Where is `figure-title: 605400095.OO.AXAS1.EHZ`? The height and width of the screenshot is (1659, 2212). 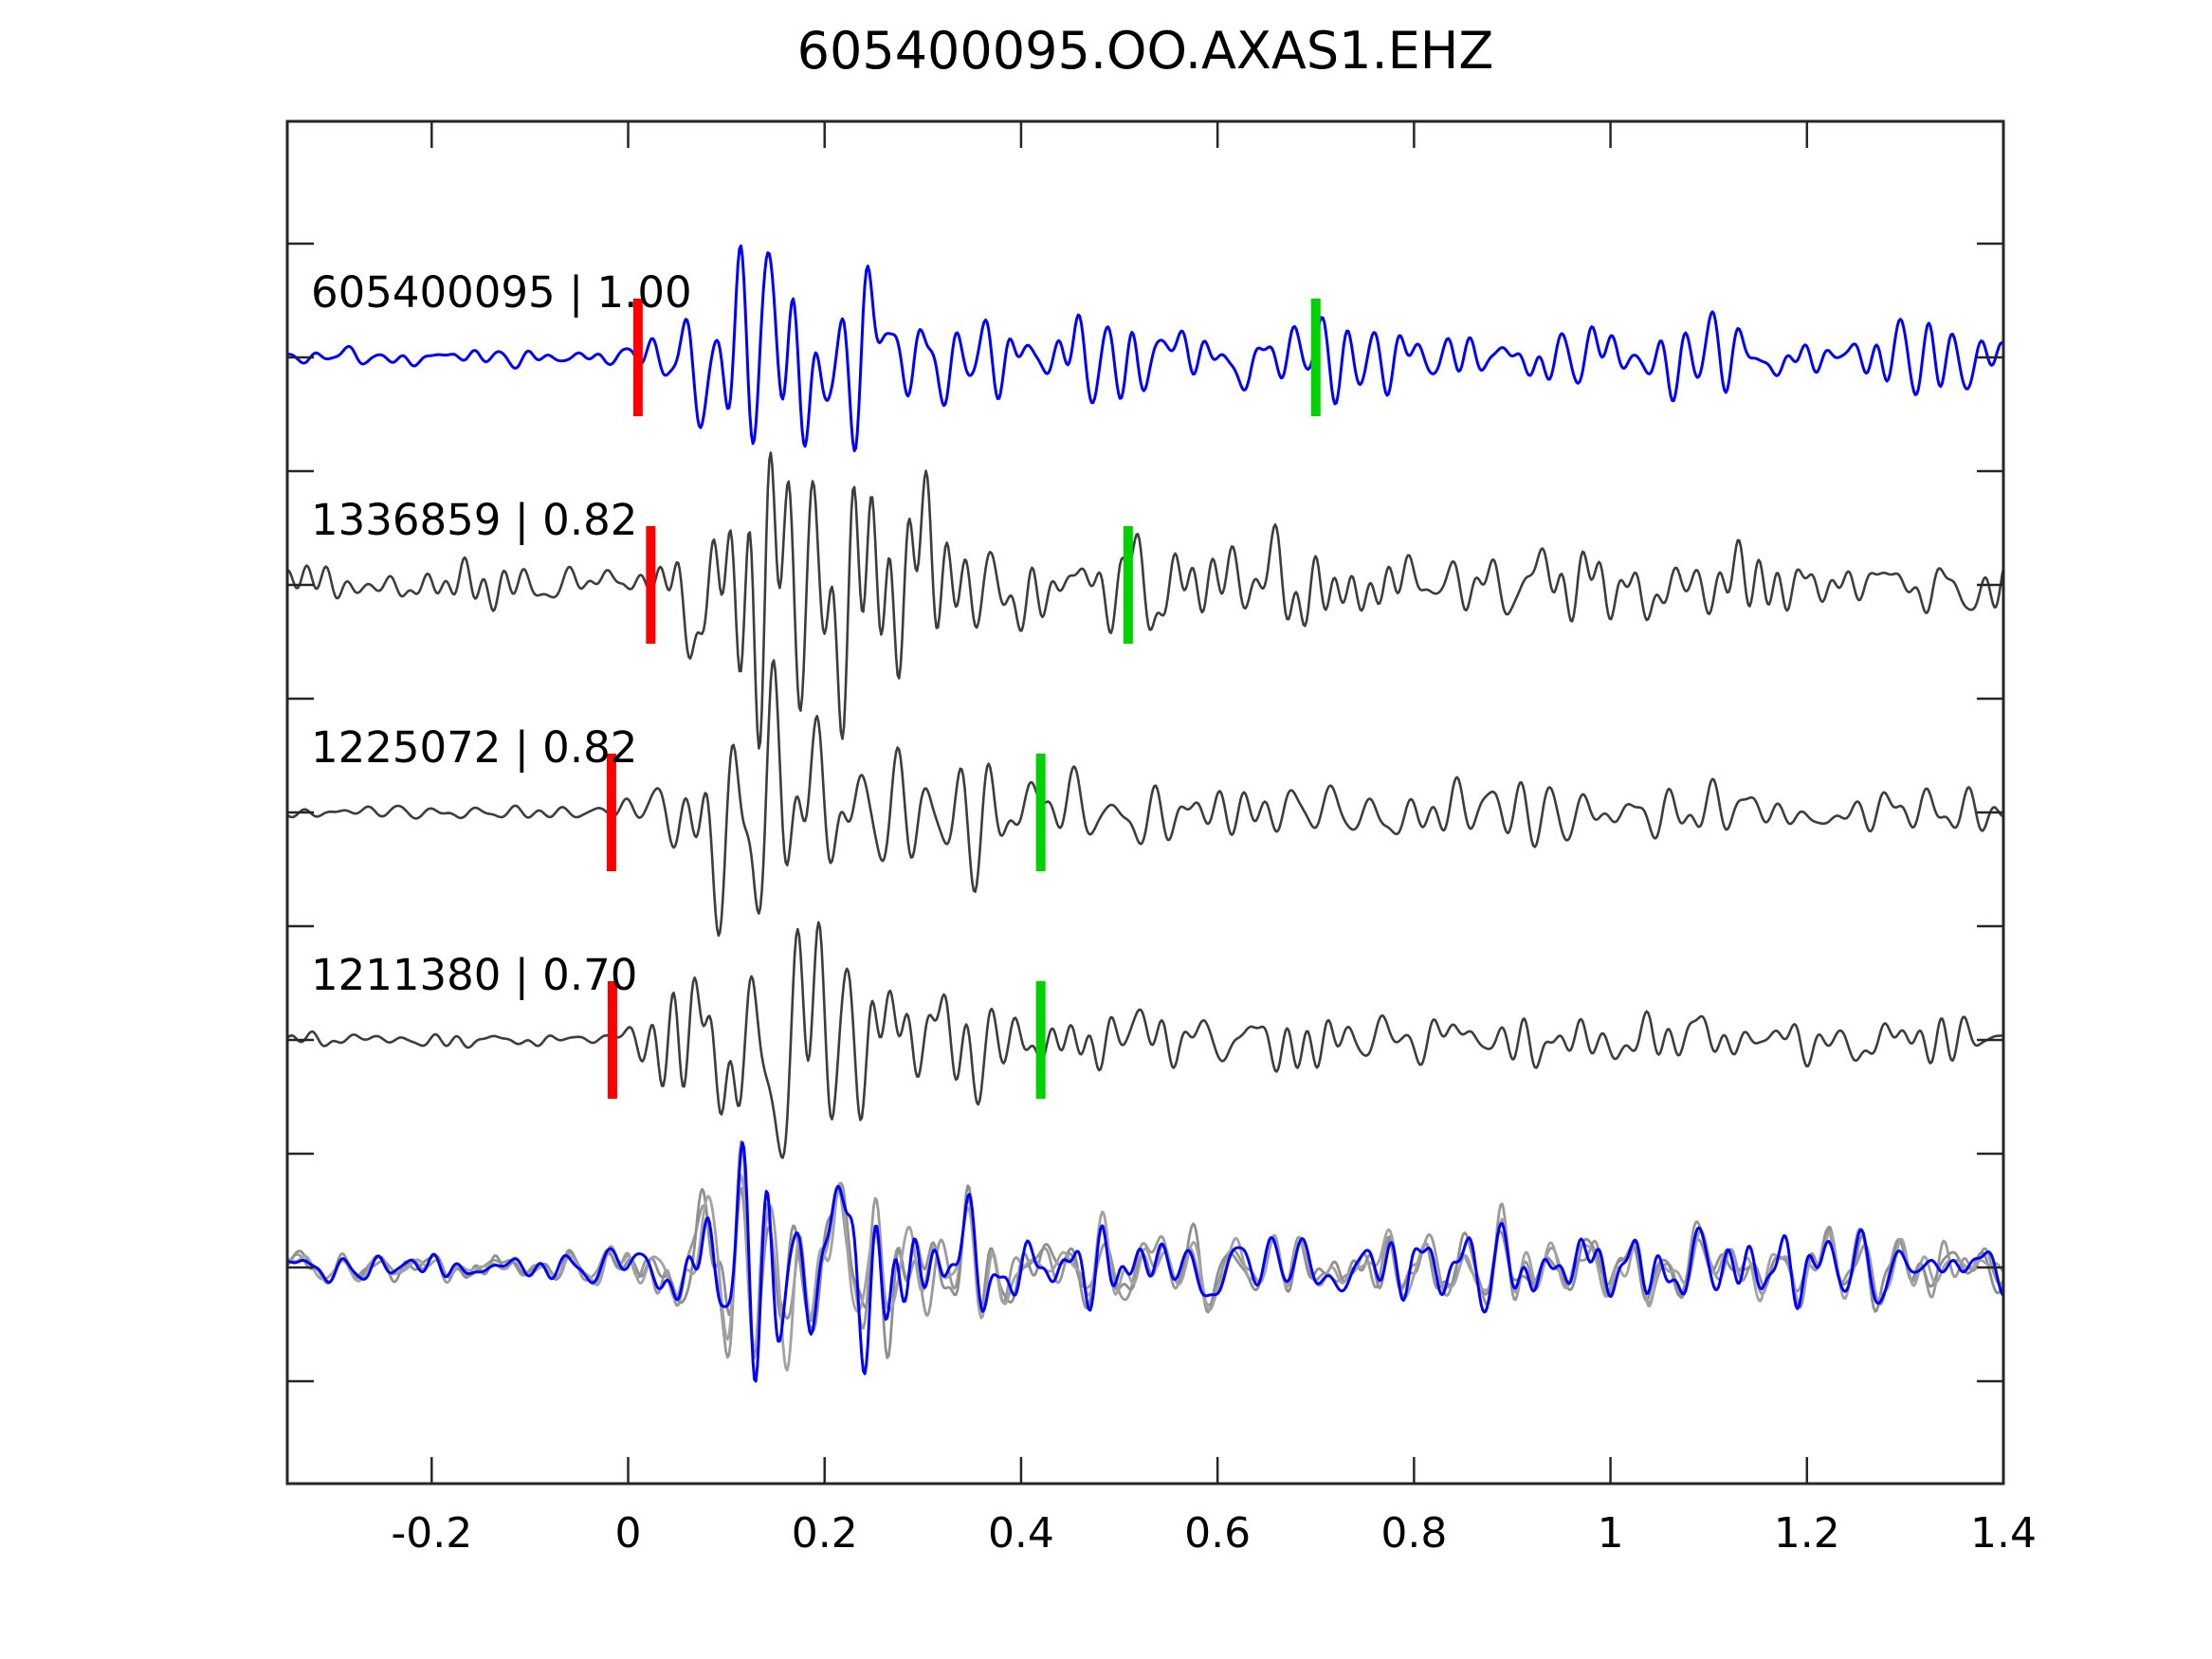 figure-title: 605400095.OO.AXAS1.EHZ is located at coordinates (1145, 51).